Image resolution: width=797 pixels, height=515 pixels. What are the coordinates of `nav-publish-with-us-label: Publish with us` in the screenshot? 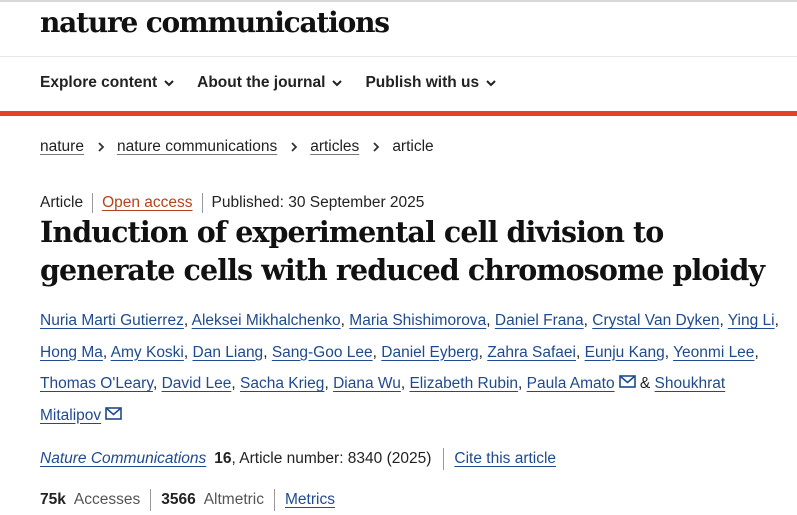 It's located at (422, 82).